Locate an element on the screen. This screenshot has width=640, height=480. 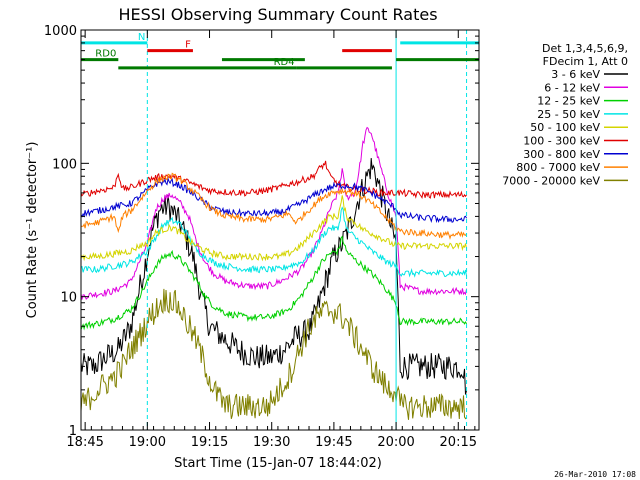
legend-entry-label: 7000 - 20000 keV is located at coordinates (551, 180).